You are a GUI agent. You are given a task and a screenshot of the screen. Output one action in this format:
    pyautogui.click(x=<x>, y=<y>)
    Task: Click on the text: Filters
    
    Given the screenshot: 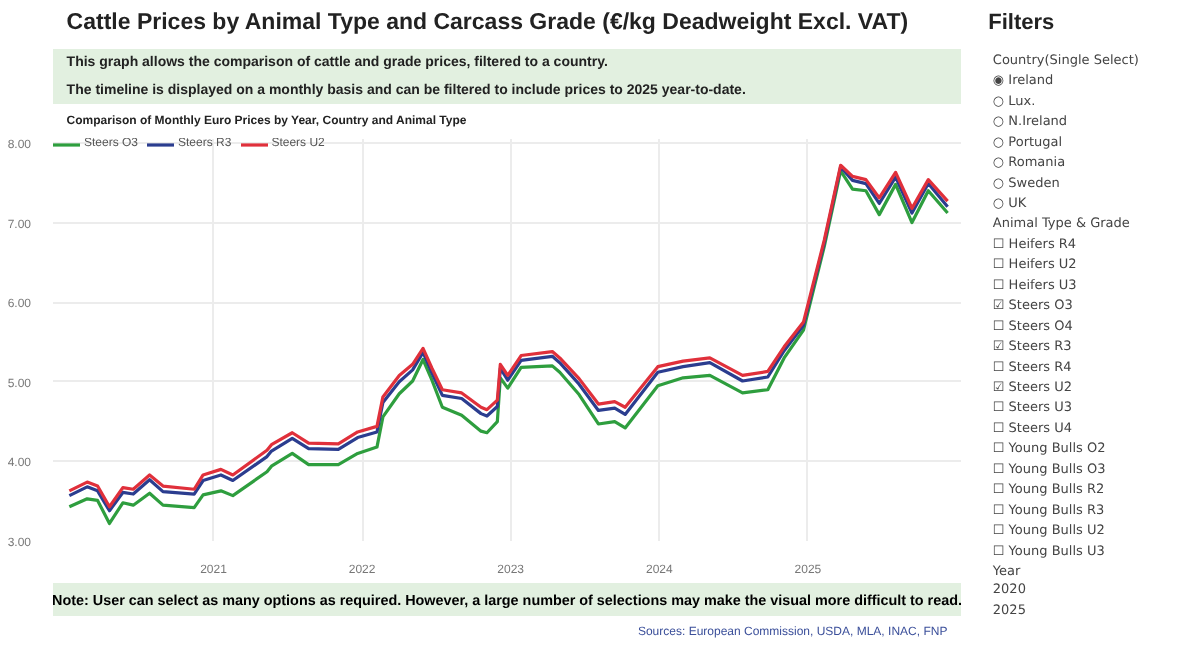 What is the action you would take?
    pyautogui.click(x=1021, y=22)
    